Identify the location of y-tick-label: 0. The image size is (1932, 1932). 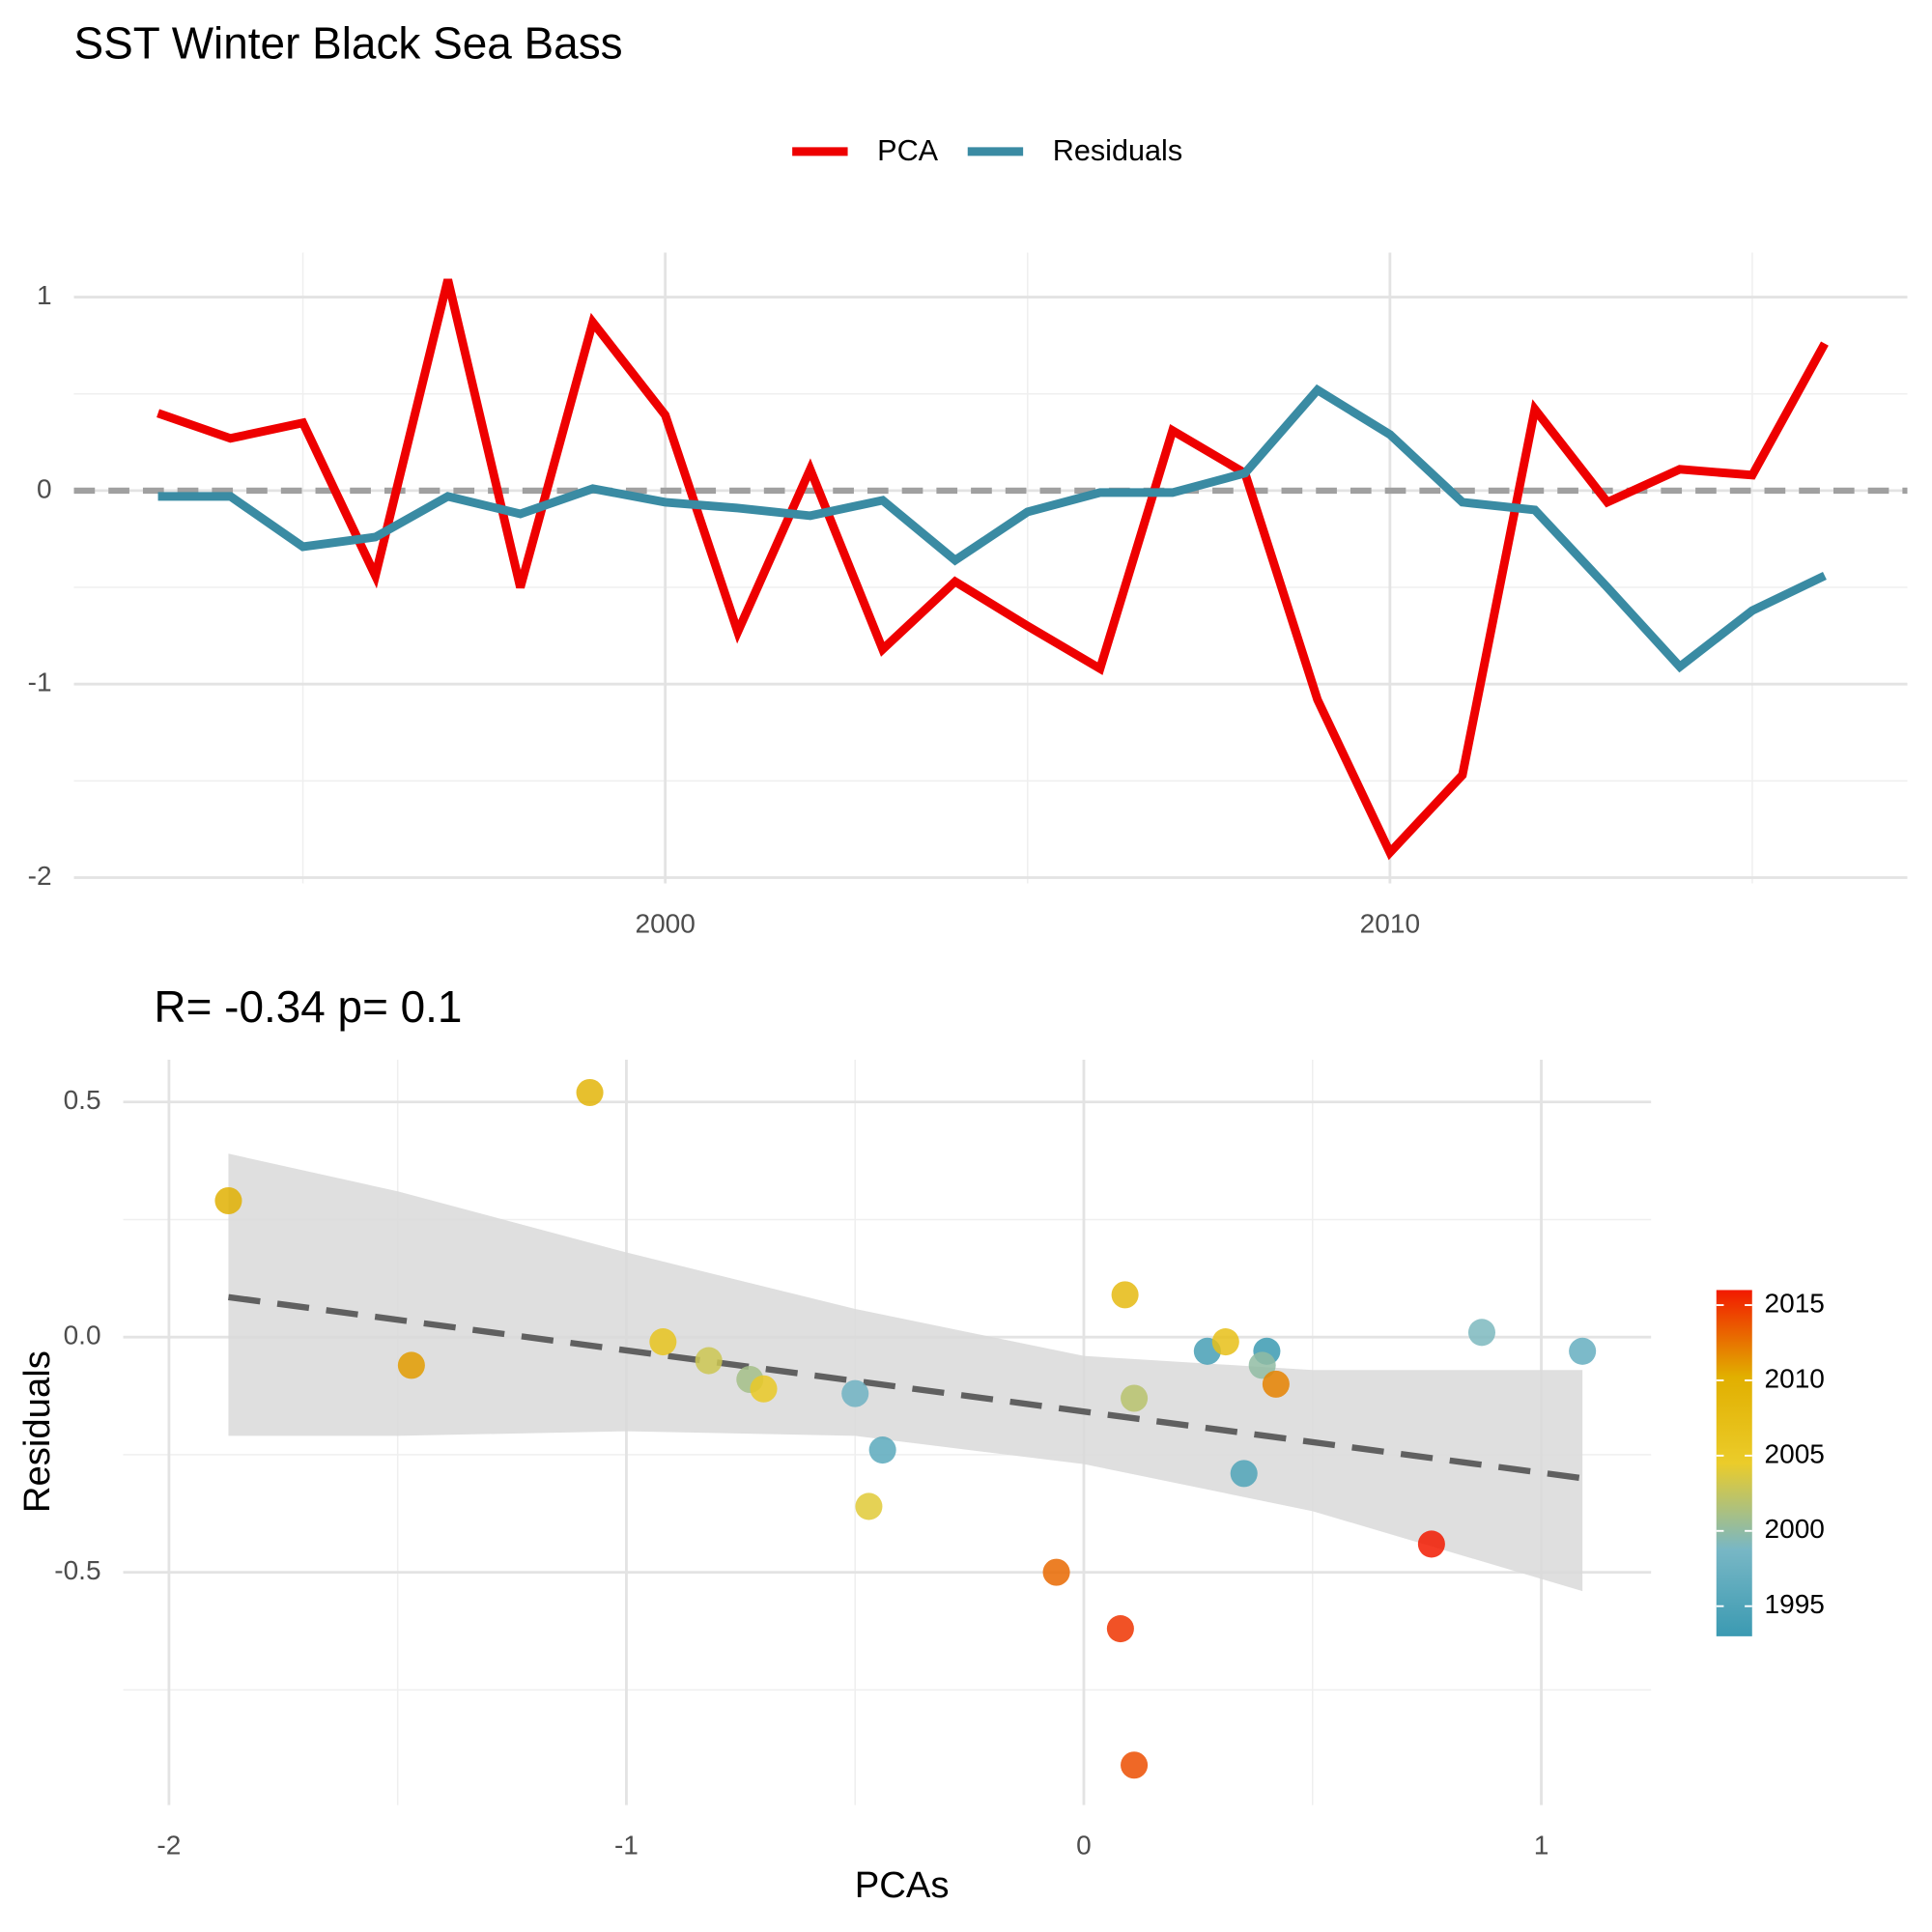
(44, 488).